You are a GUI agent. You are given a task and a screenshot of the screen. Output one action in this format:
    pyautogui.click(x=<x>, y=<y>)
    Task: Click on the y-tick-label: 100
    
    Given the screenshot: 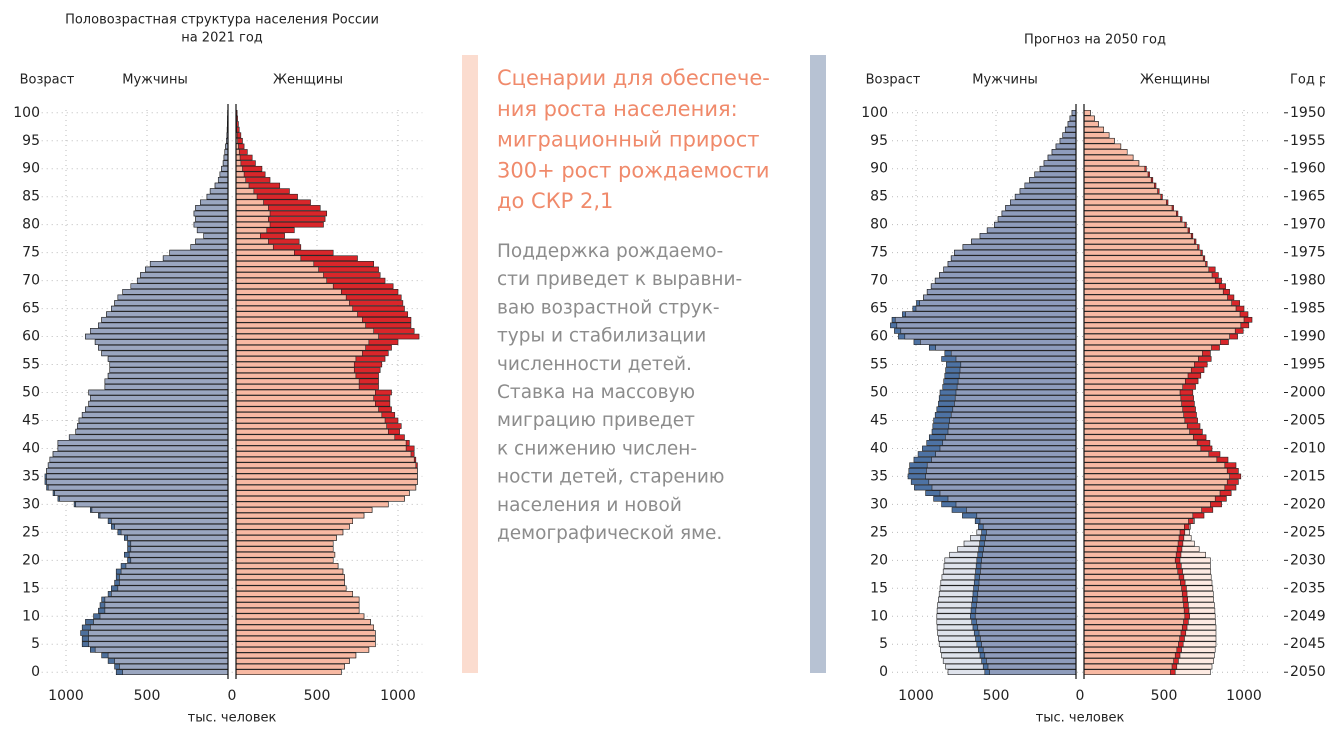 What is the action you would take?
    pyautogui.click(x=874, y=113)
    